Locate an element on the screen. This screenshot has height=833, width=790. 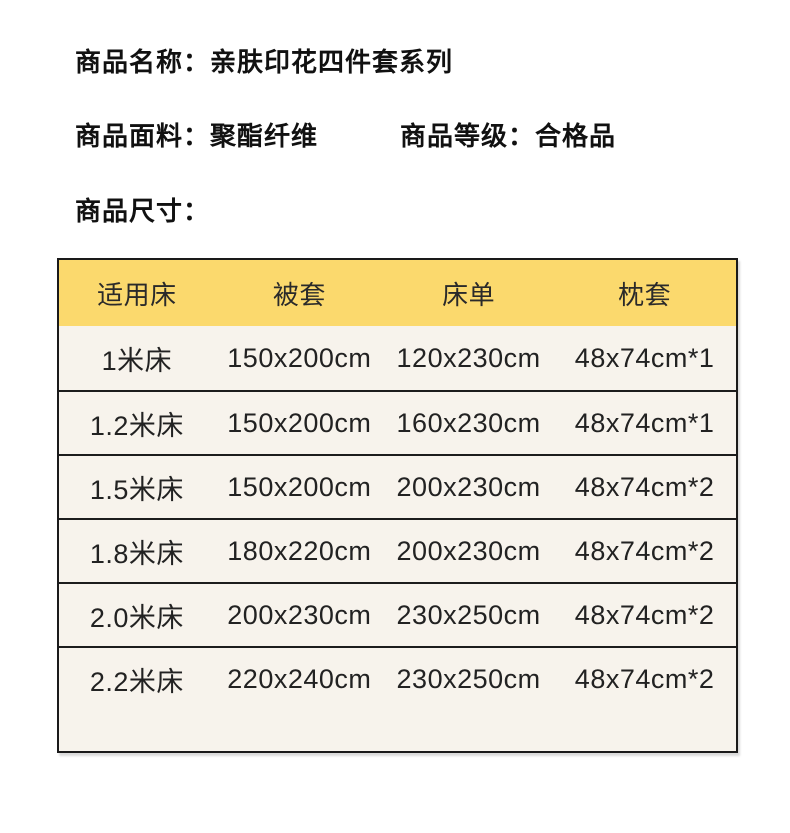
table-header-row: 适用床 被套 床单 枕套 is located at coordinates (397, 293).